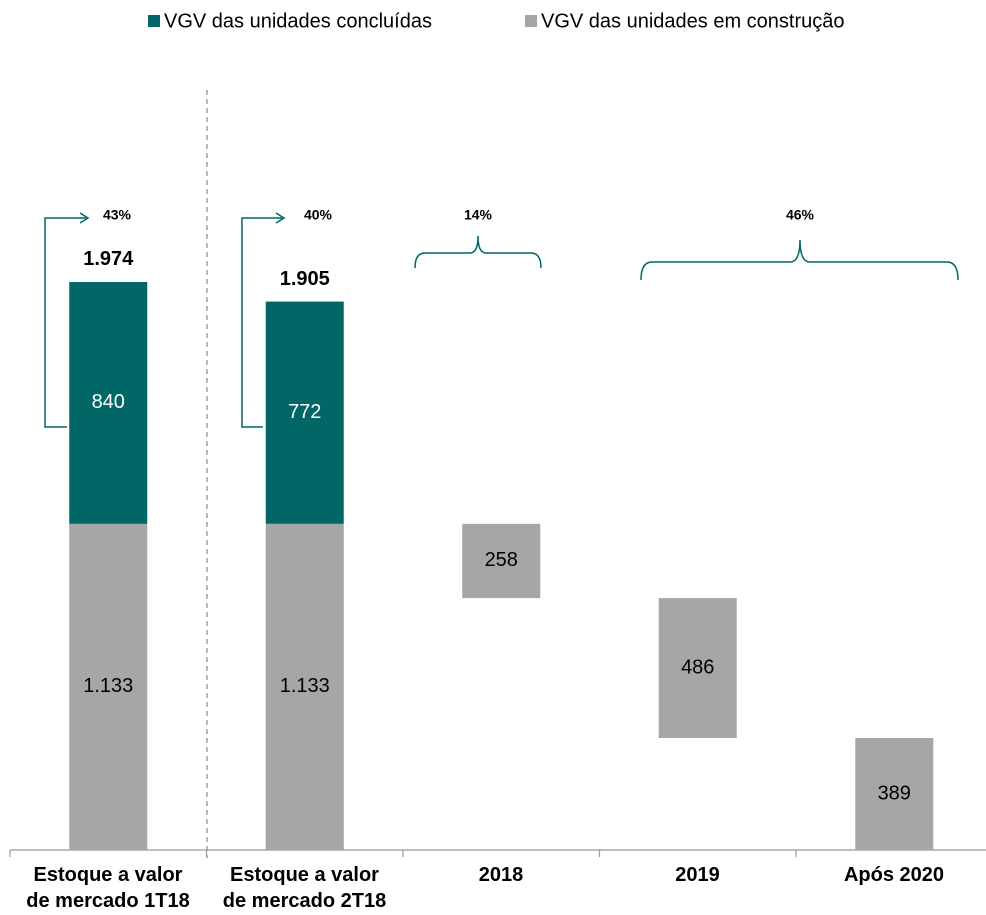  Describe the element at coordinates (697, 875) in the screenshot. I see `x-tick-label: 2019` at that location.